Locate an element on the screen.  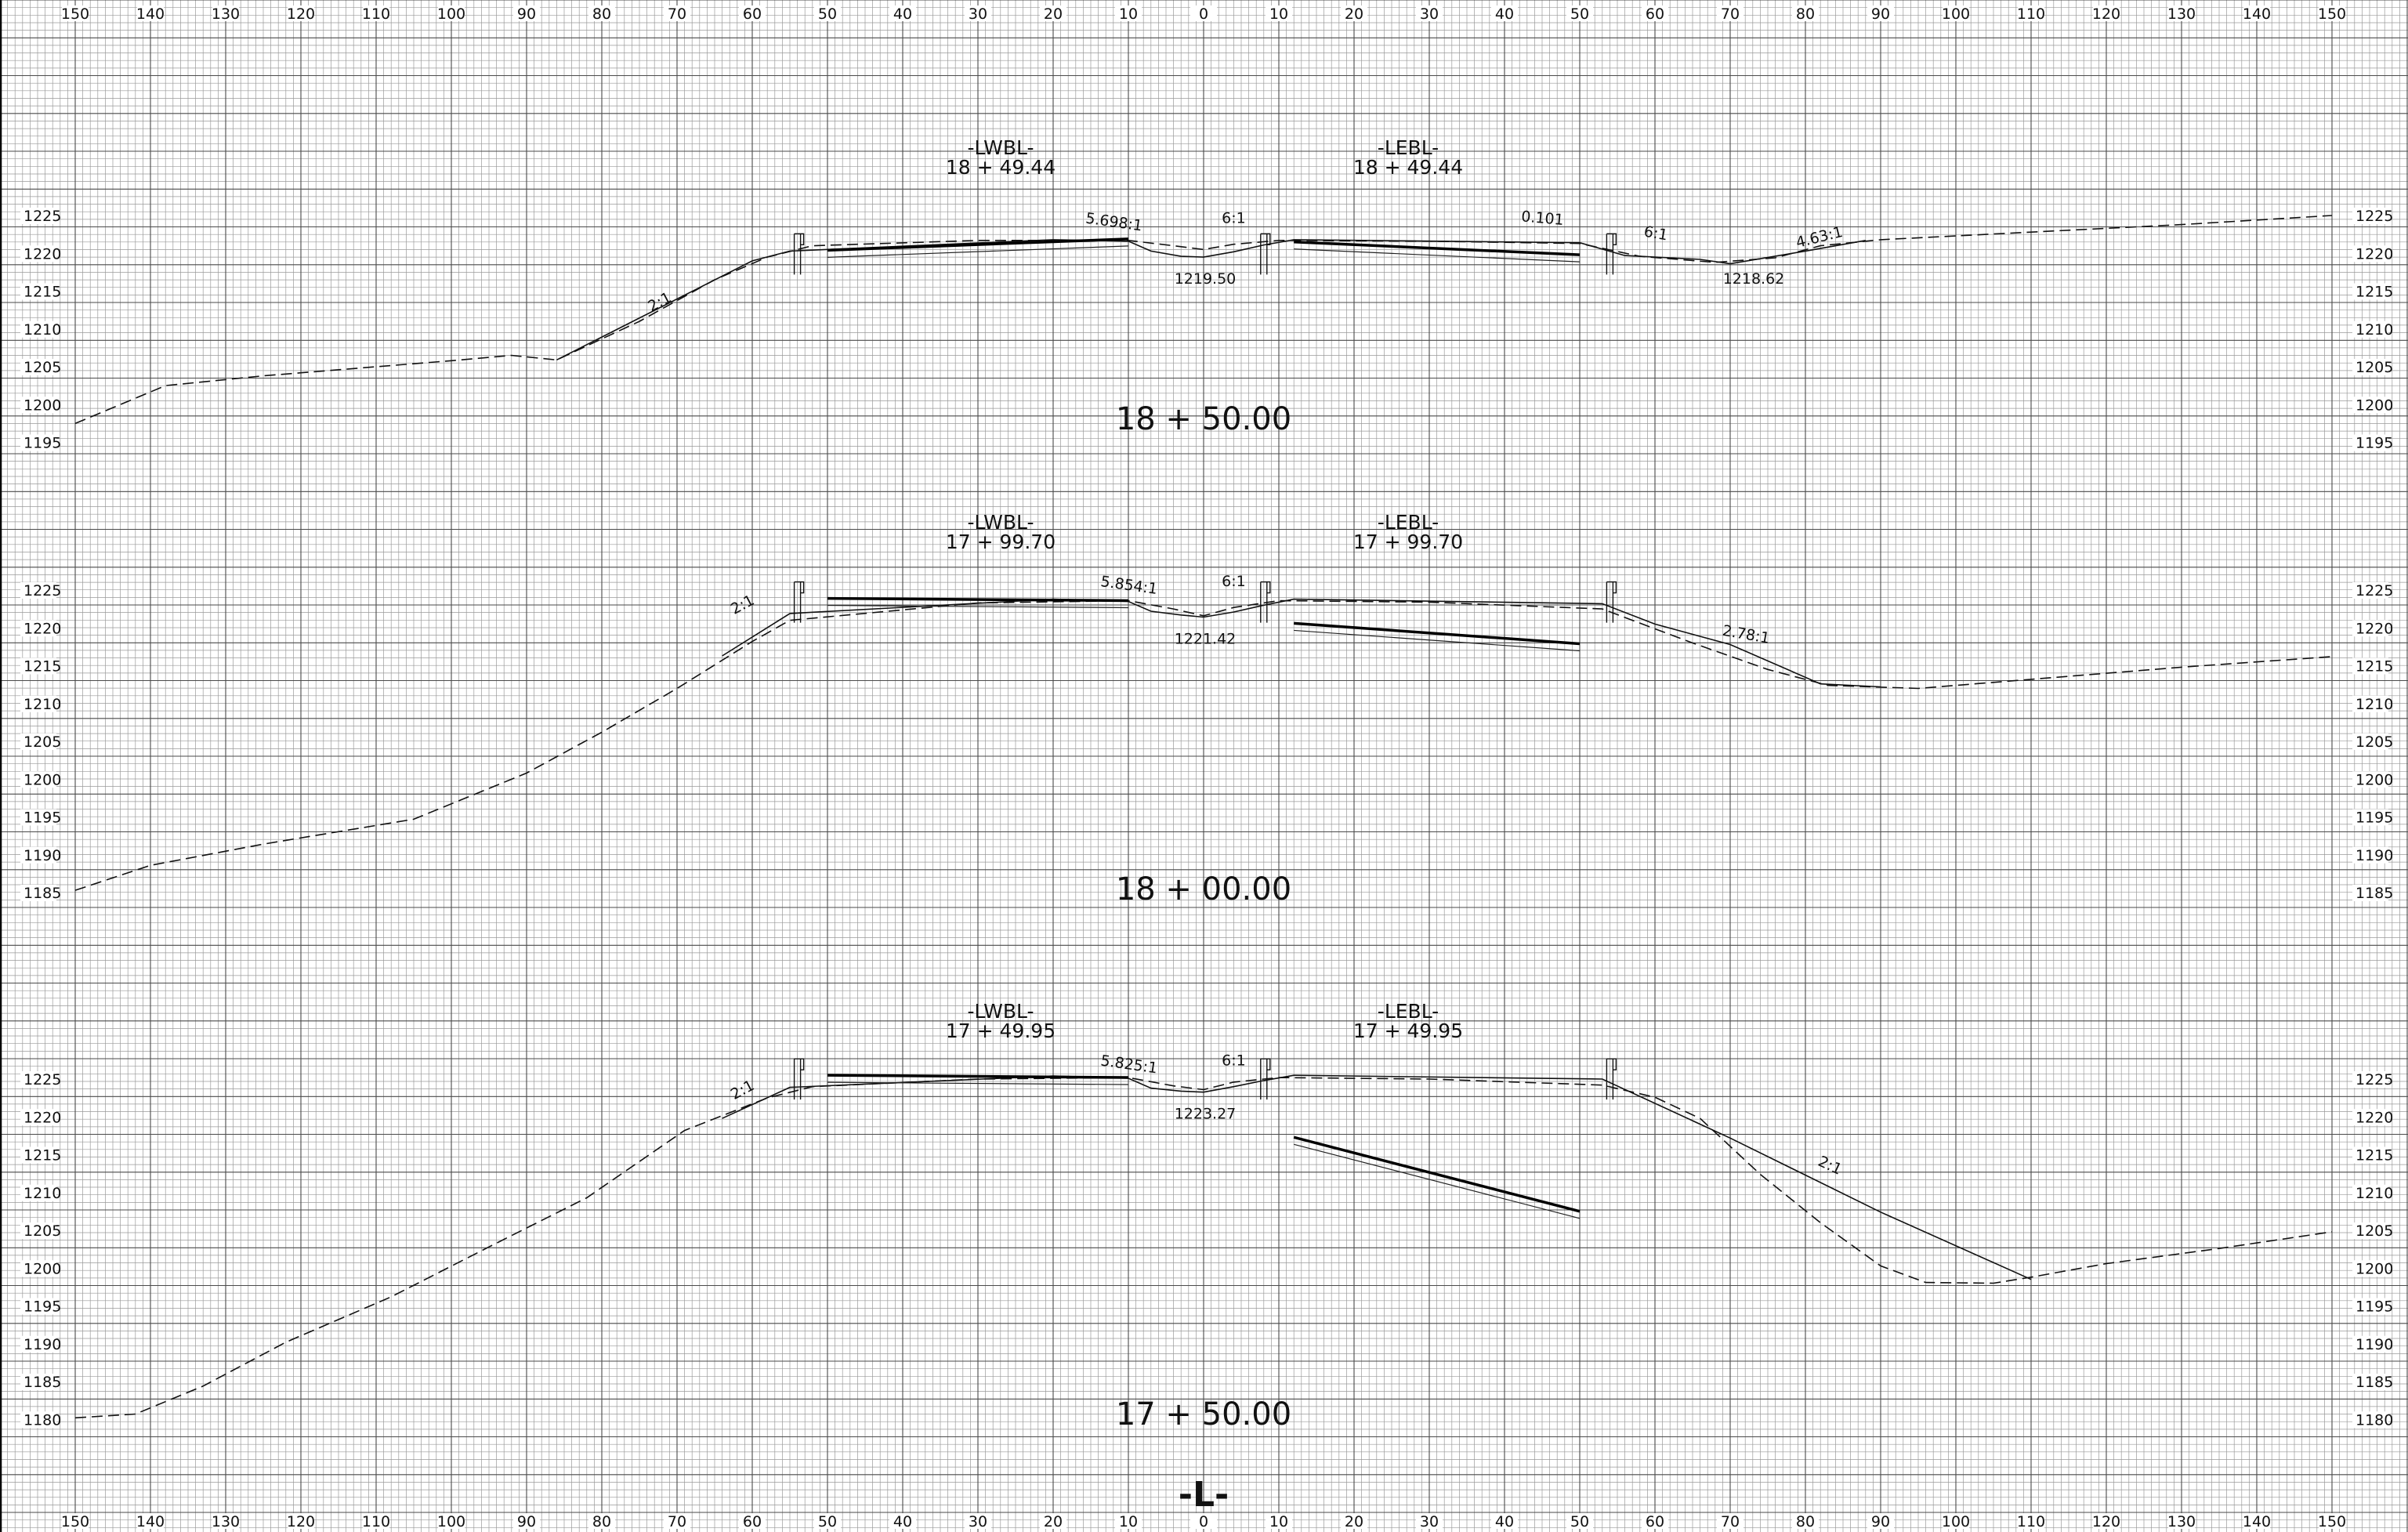
bottom-offset-tick: 70 is located at coordinates (677, 1521).